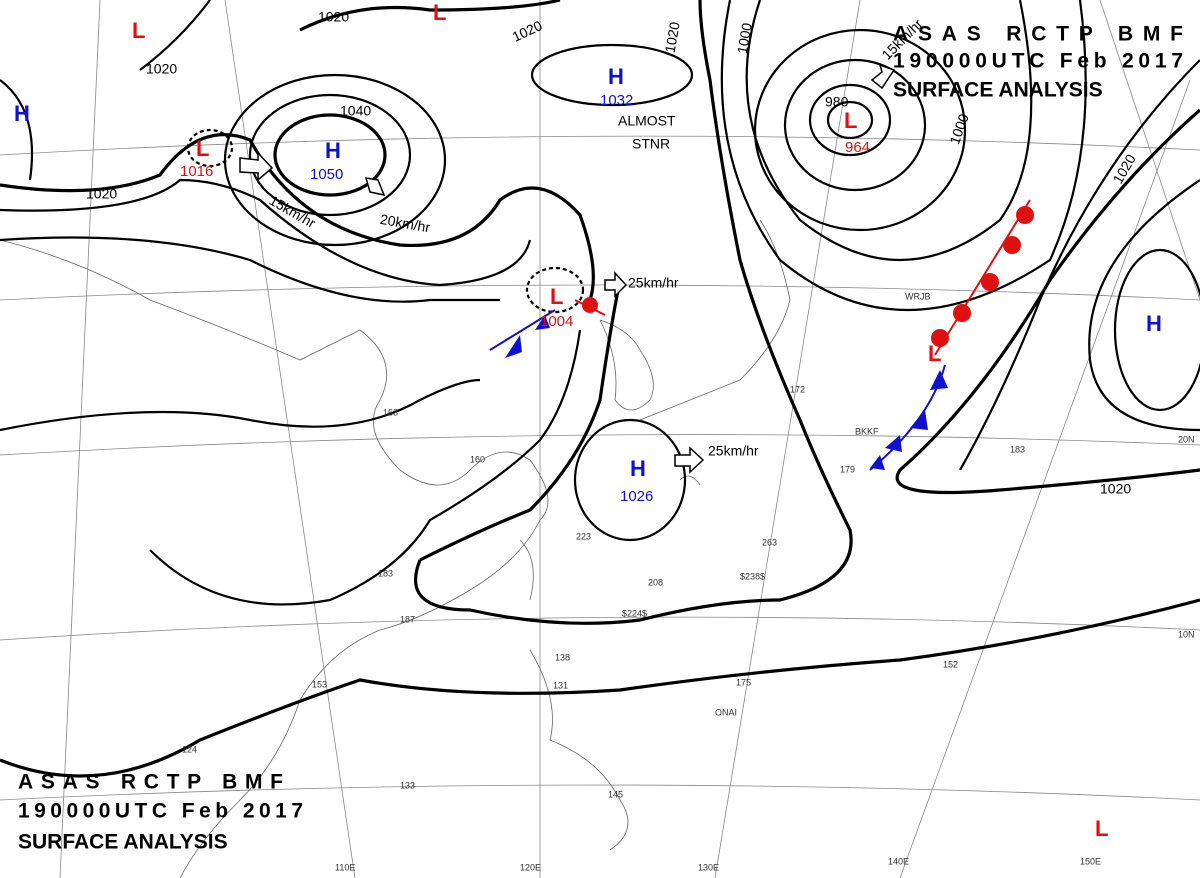 The width and height of the screenshot is (1200, 878). What do you see at coordinates (998, 90) in the screenshot?
I see `header: SURFACE ANALYSIS` at bounding box center [998, 90].